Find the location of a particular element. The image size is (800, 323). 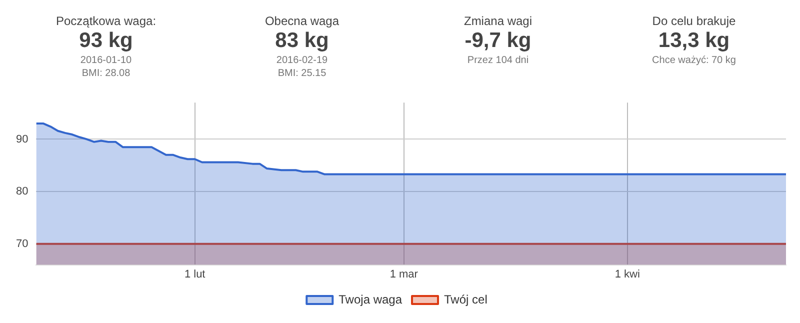

x-tick-label: 1 lut is located at coordinates (195, 274).